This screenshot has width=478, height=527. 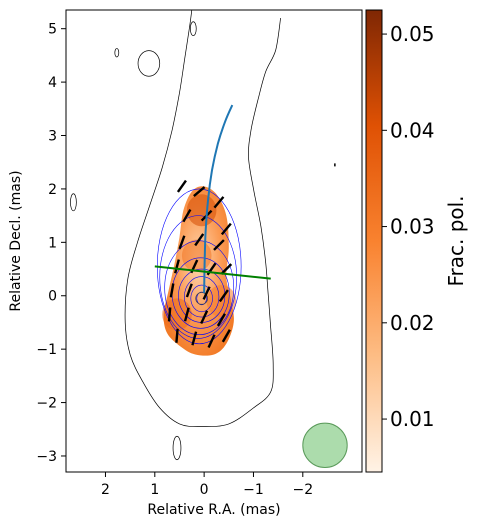 I want to click on colorbar-gradient, so click(x=374, y=241).